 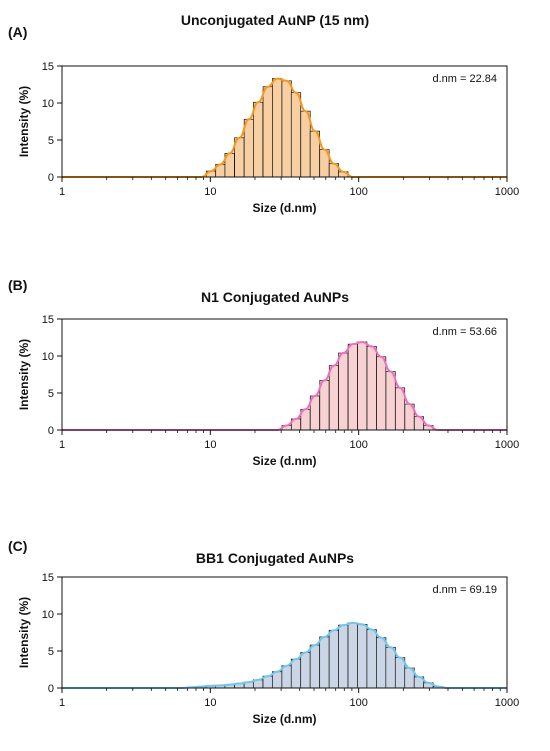 I want to click on dnm-annotation: d.nm = 69.19, so click(x=464, y=590).